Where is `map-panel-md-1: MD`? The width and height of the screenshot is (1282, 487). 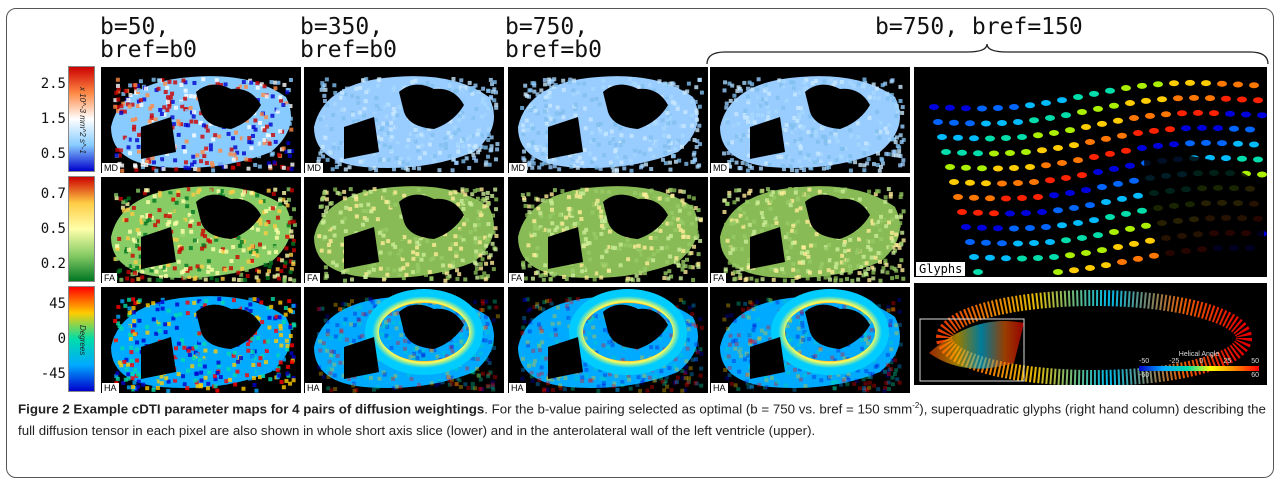
map-panel-md-1: MD is located at coordinates (201, 120).